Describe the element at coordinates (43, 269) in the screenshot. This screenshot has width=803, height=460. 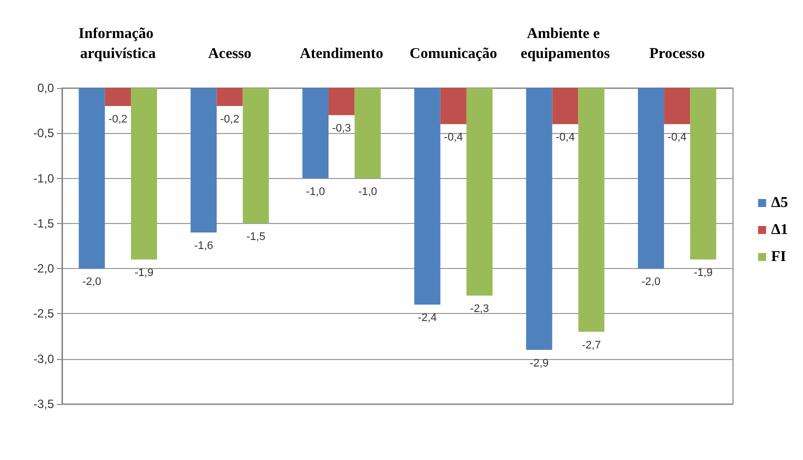
I see `y-tick-label: -2,0` at that location.